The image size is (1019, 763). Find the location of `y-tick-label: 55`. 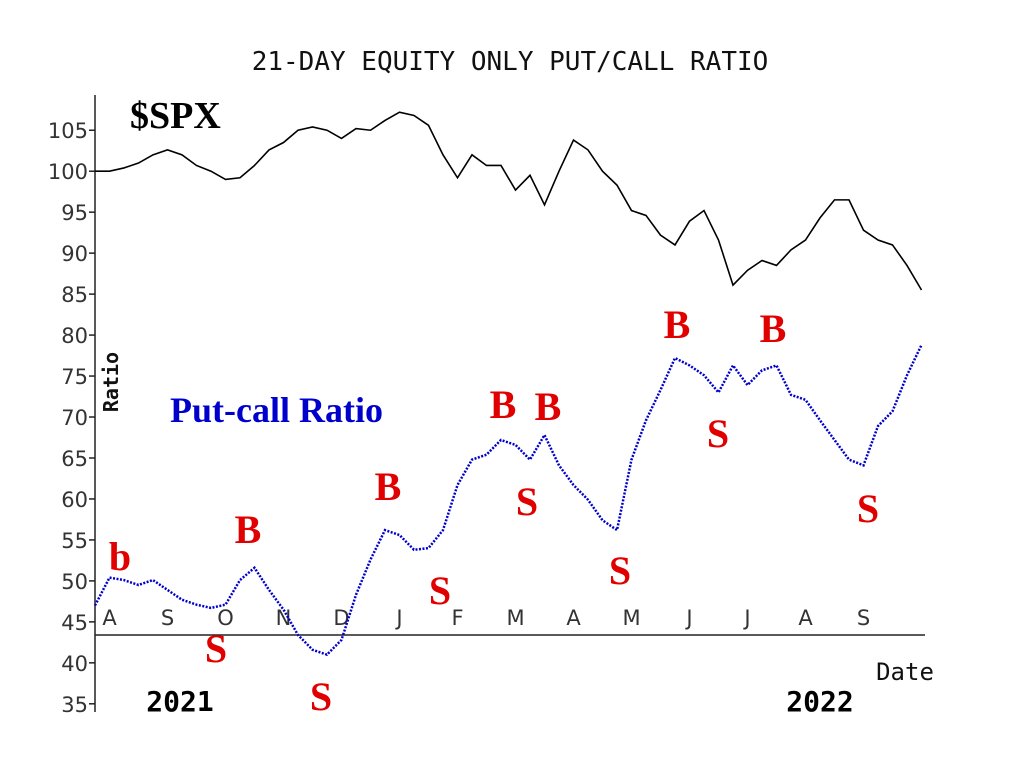

y-tick-label: 55 is located at coordinates (74, 541).